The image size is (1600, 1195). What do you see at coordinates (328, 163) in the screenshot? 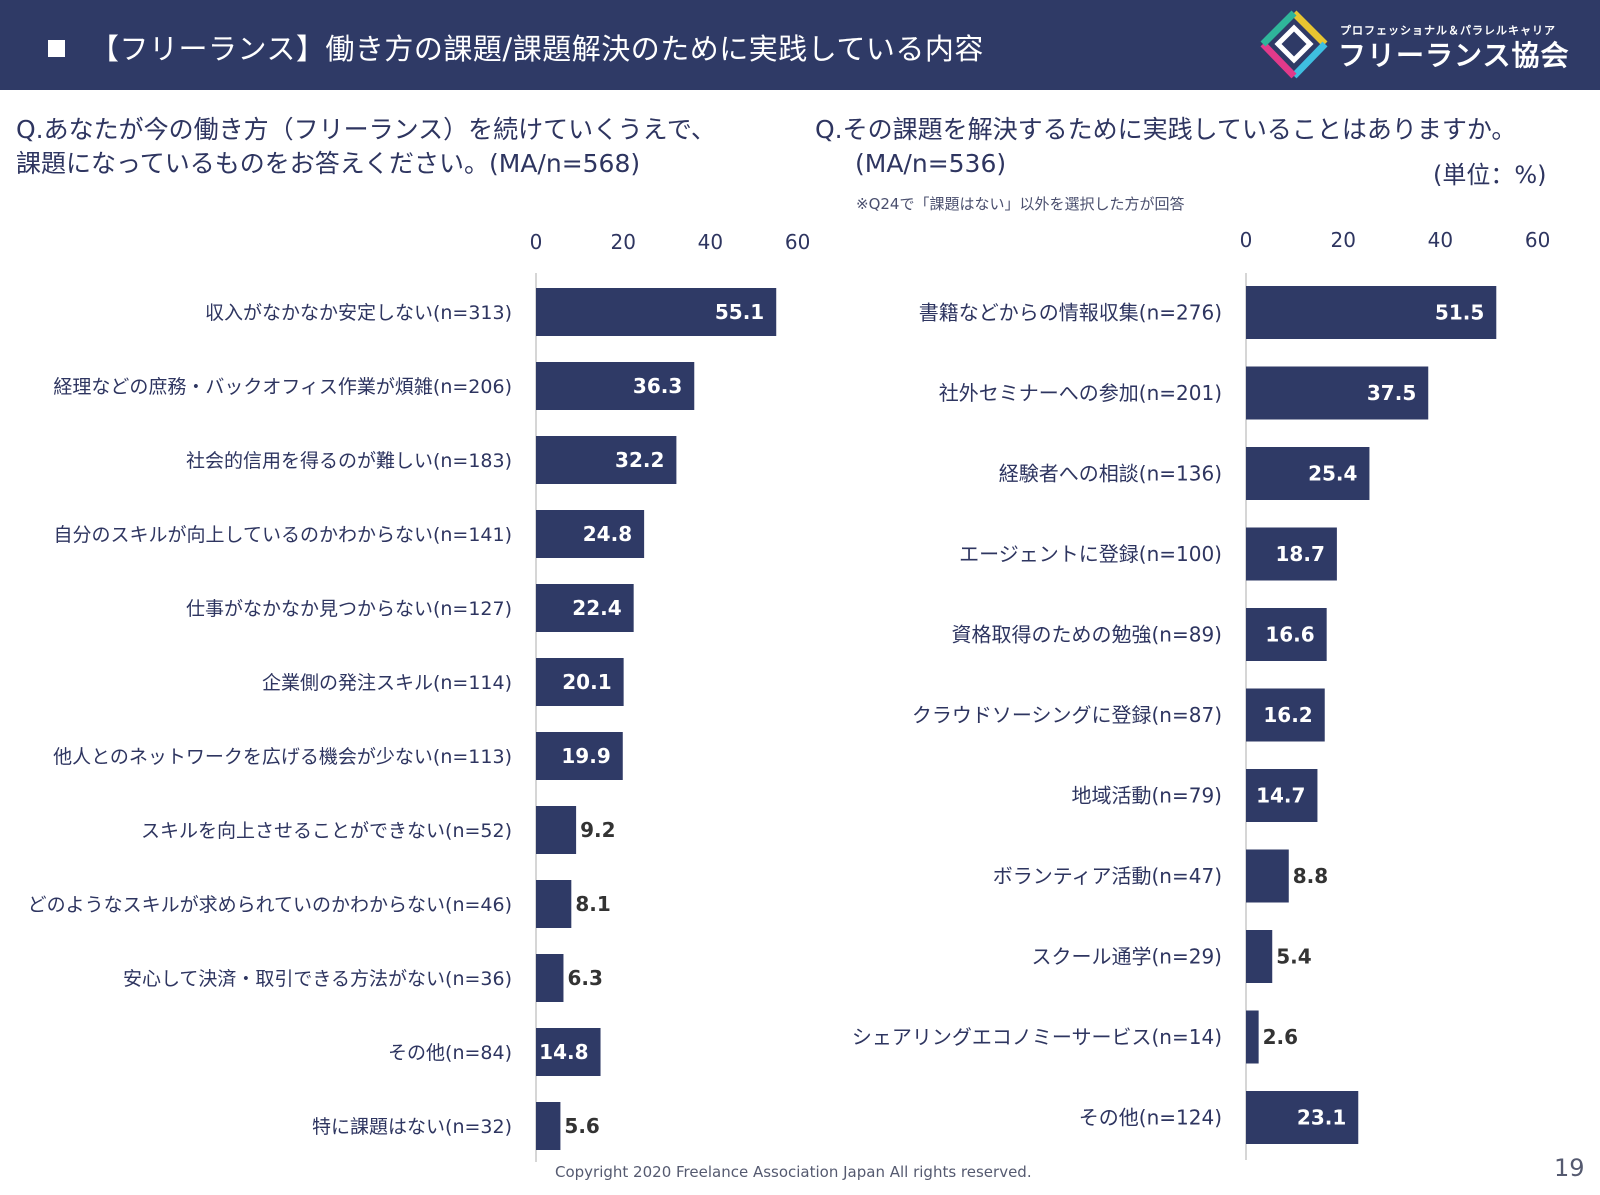
I see `left-question-line2: 課題になっているものをお答えください。(MA/n=568)` at bounding box center [328, 163].